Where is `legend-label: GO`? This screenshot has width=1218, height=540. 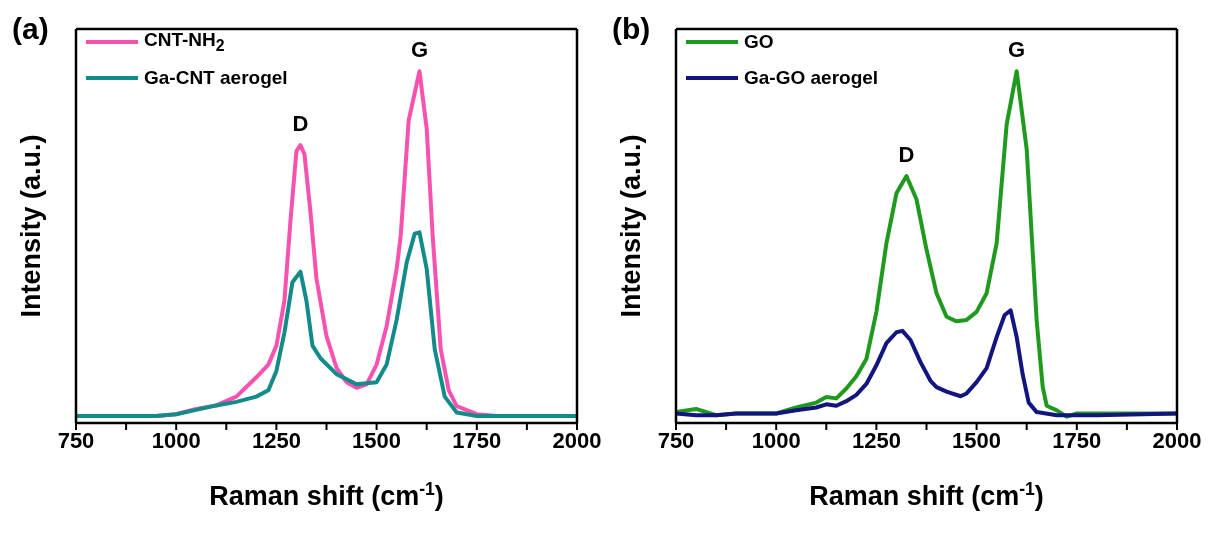 legend-label: GO is located at coordinates (759, 42).